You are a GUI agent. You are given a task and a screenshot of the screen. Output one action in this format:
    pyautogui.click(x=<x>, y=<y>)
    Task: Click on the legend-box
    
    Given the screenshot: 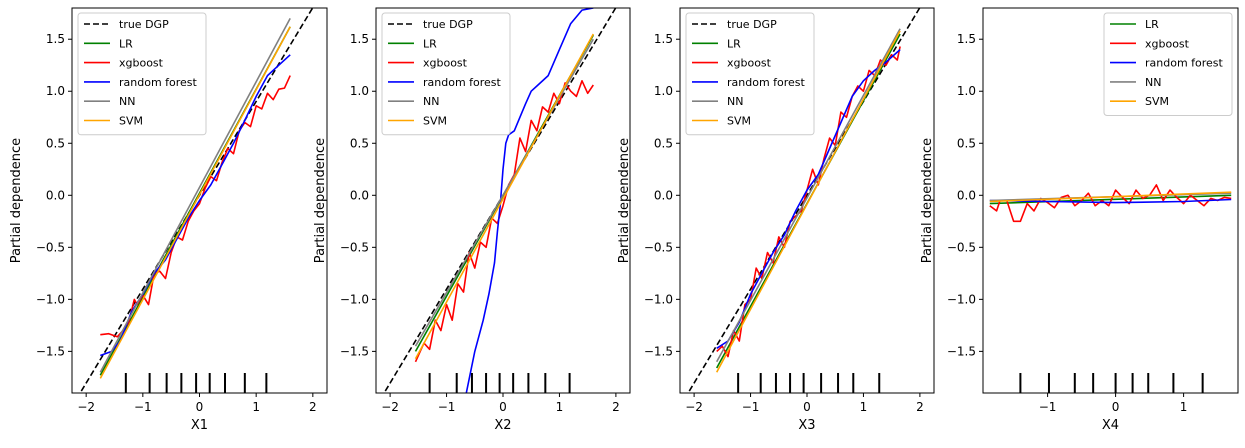 What is the action you would take?
    pyautogui.click(x=1168, y=64)
    